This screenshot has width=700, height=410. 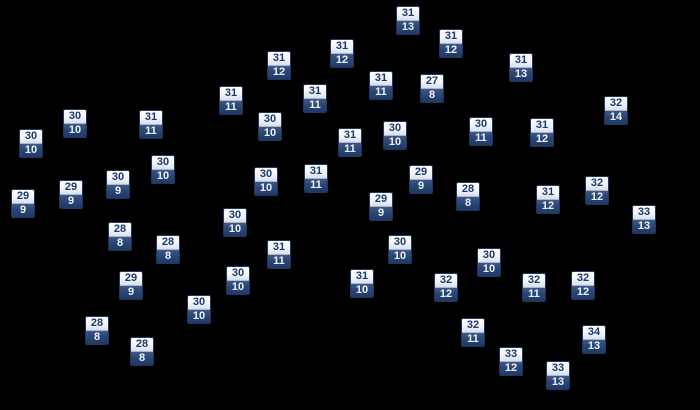 I want to click on temp-badge: 34 13, so click(x=594, y=339).